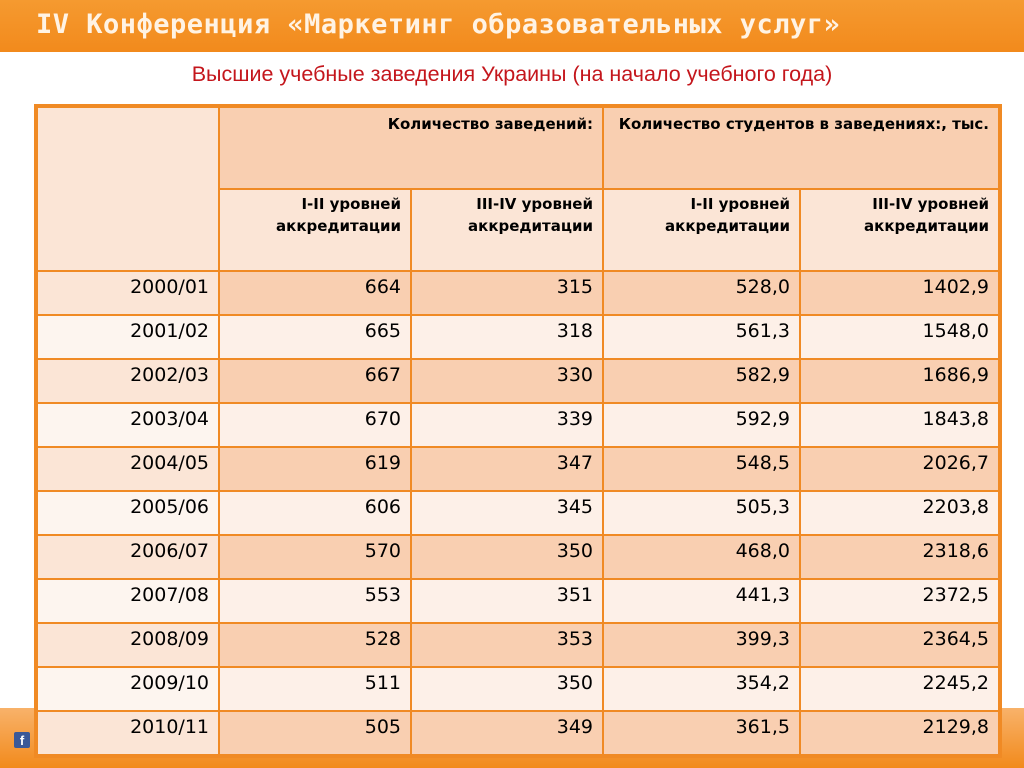 Image resolution: width=1024 pixels, height=768 pixels. I want to click on subheader-inst-level-3-4: III-IV уровней аккредитации, so click(507, 230).